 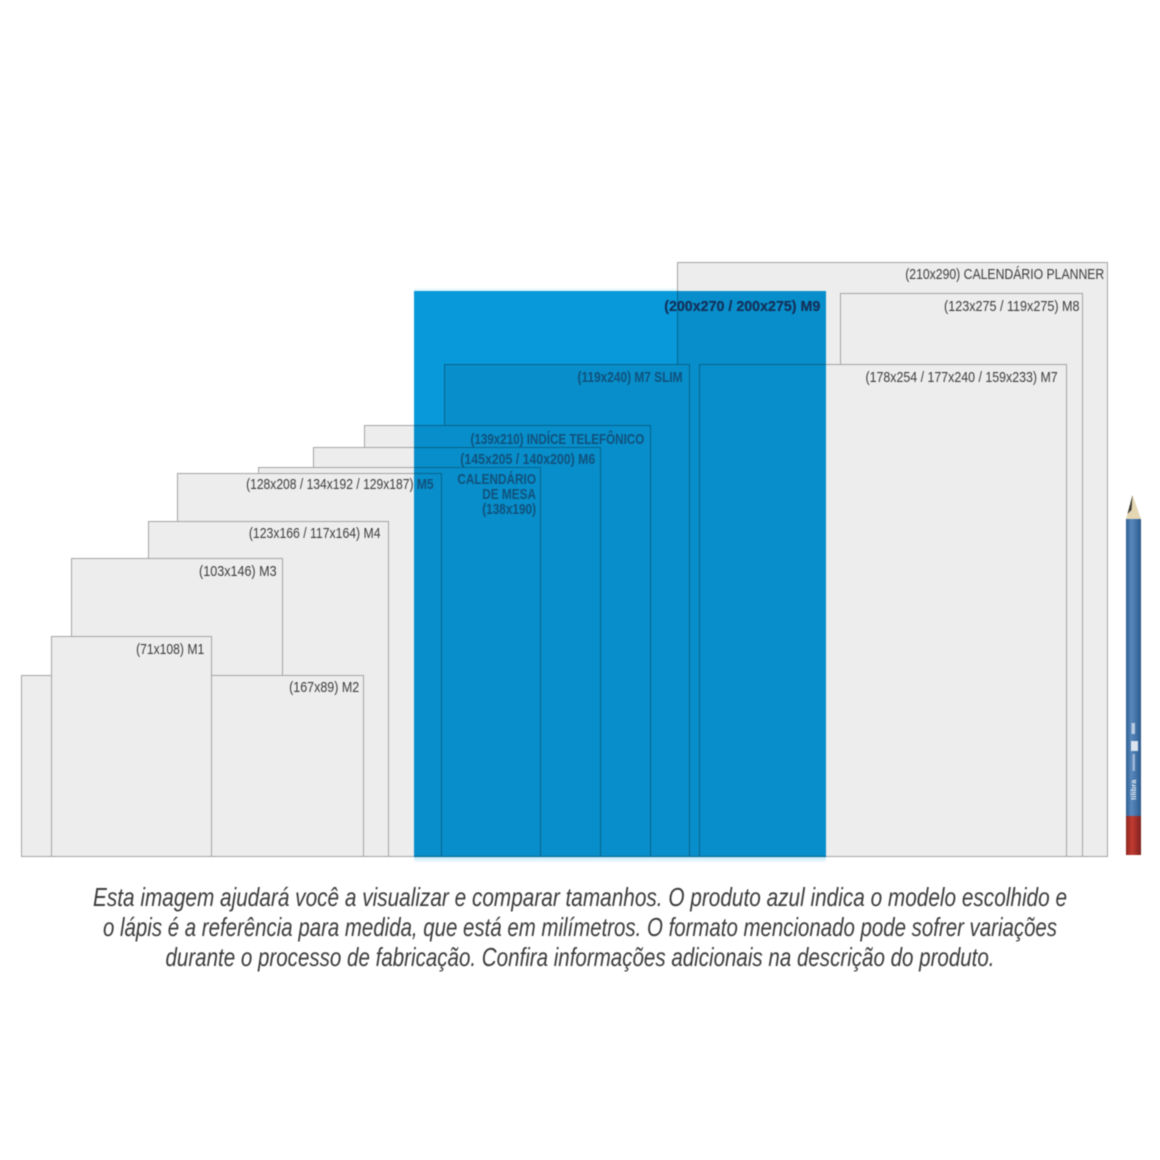 I want to click on svg-text: tilibra, so click(x=1133, y=789).